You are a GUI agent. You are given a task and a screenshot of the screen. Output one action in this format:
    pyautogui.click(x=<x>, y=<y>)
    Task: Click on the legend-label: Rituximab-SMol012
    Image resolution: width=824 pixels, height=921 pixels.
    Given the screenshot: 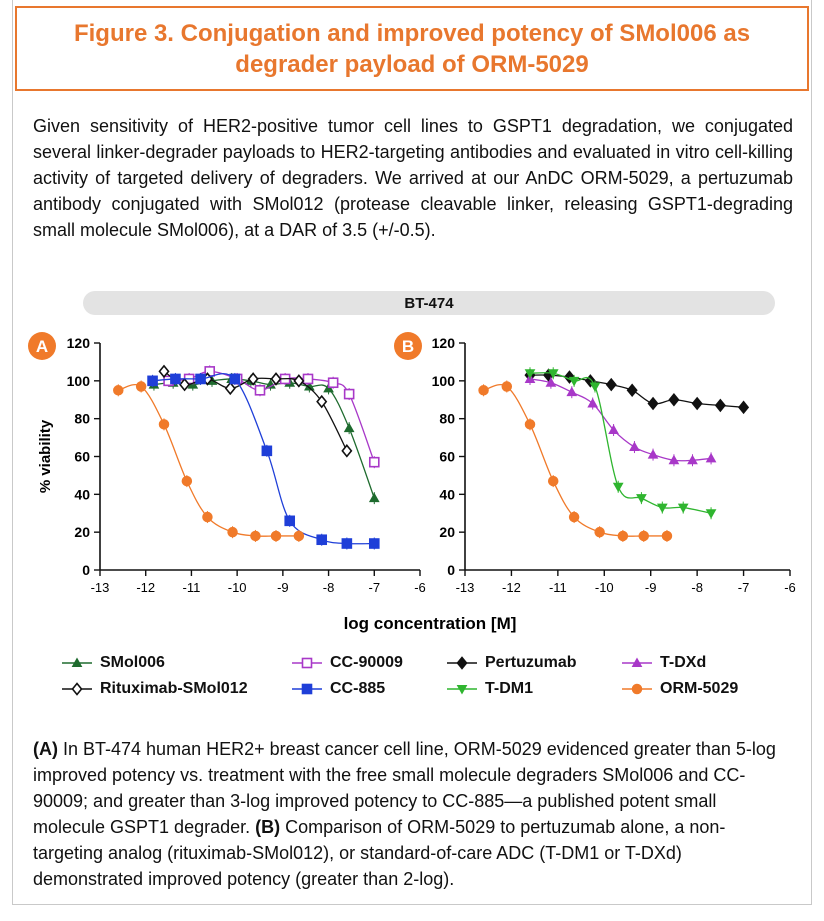 What is the action you would take?
    pyautogui.click(x=174, y=688)
    